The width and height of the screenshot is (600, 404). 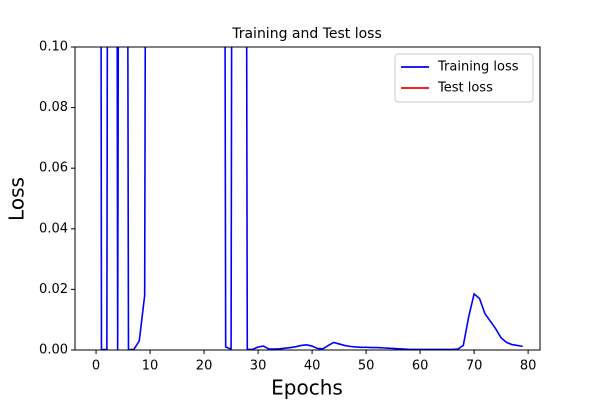 I want to click on y-tick-label: 0.10, so click(x=53, y=47).